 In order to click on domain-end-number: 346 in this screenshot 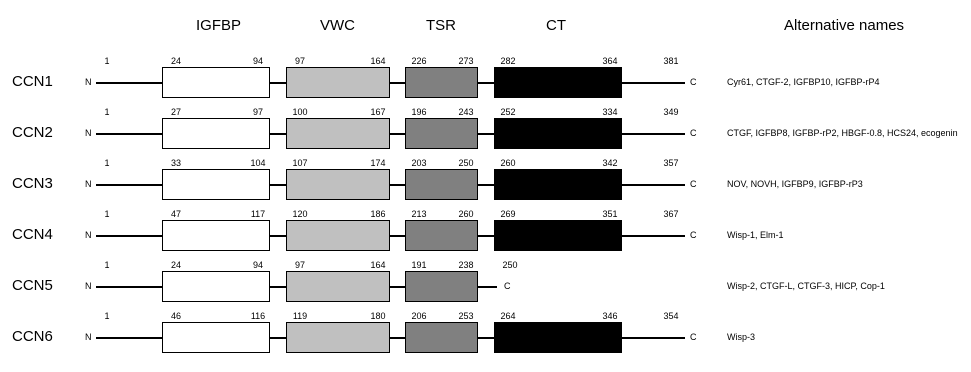, I will do `click(610, 316)`.